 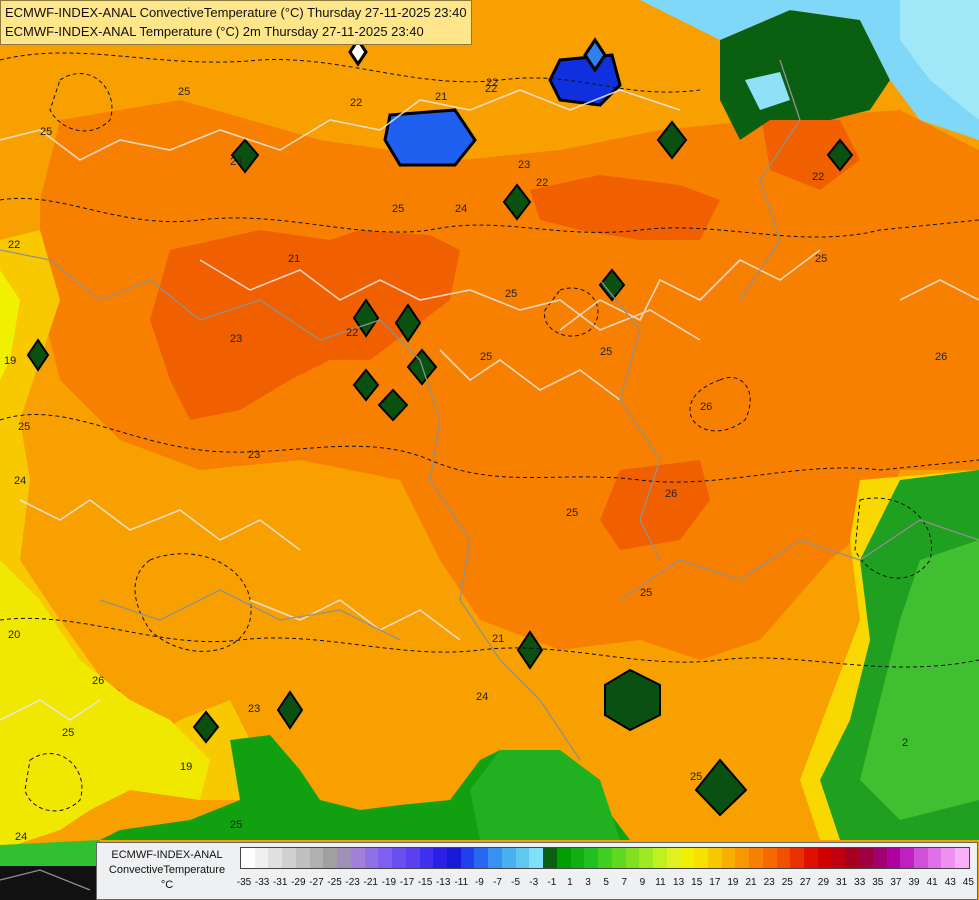 I want to click on legend-tick: 11, so click(x=660, y=882).